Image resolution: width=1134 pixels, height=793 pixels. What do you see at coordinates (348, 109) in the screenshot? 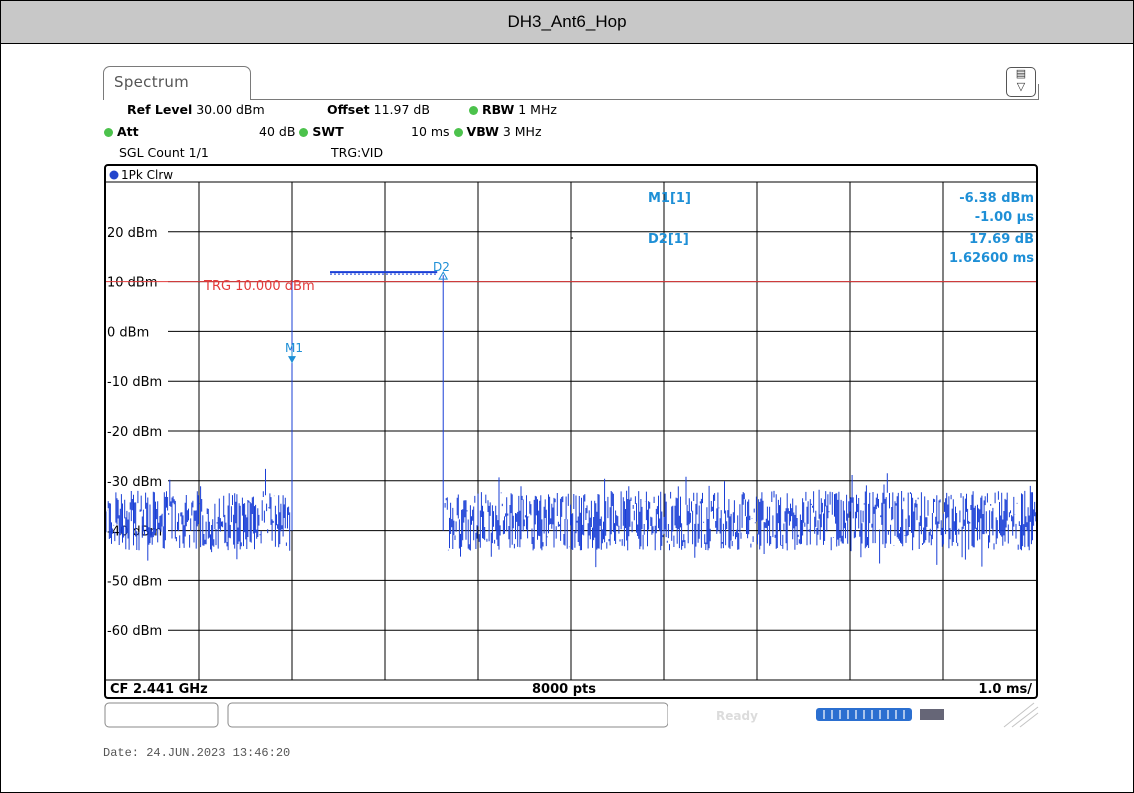
I see `offset-label: Offset` at bounding box center [348, 109].